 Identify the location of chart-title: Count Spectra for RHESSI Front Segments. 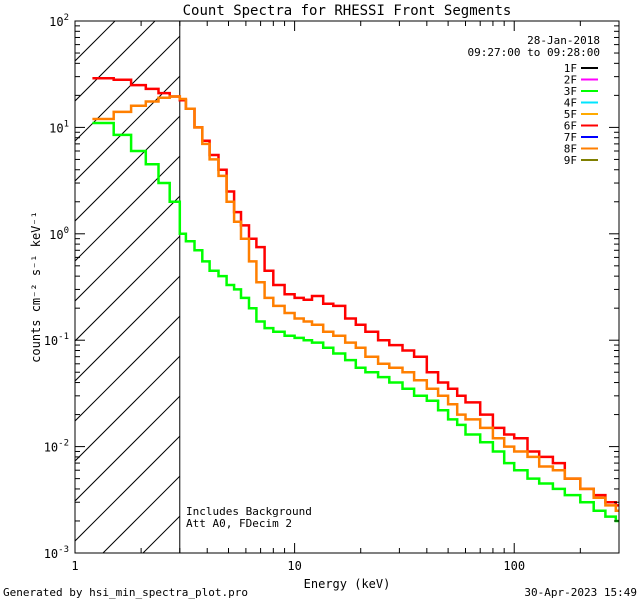
(347, 11).